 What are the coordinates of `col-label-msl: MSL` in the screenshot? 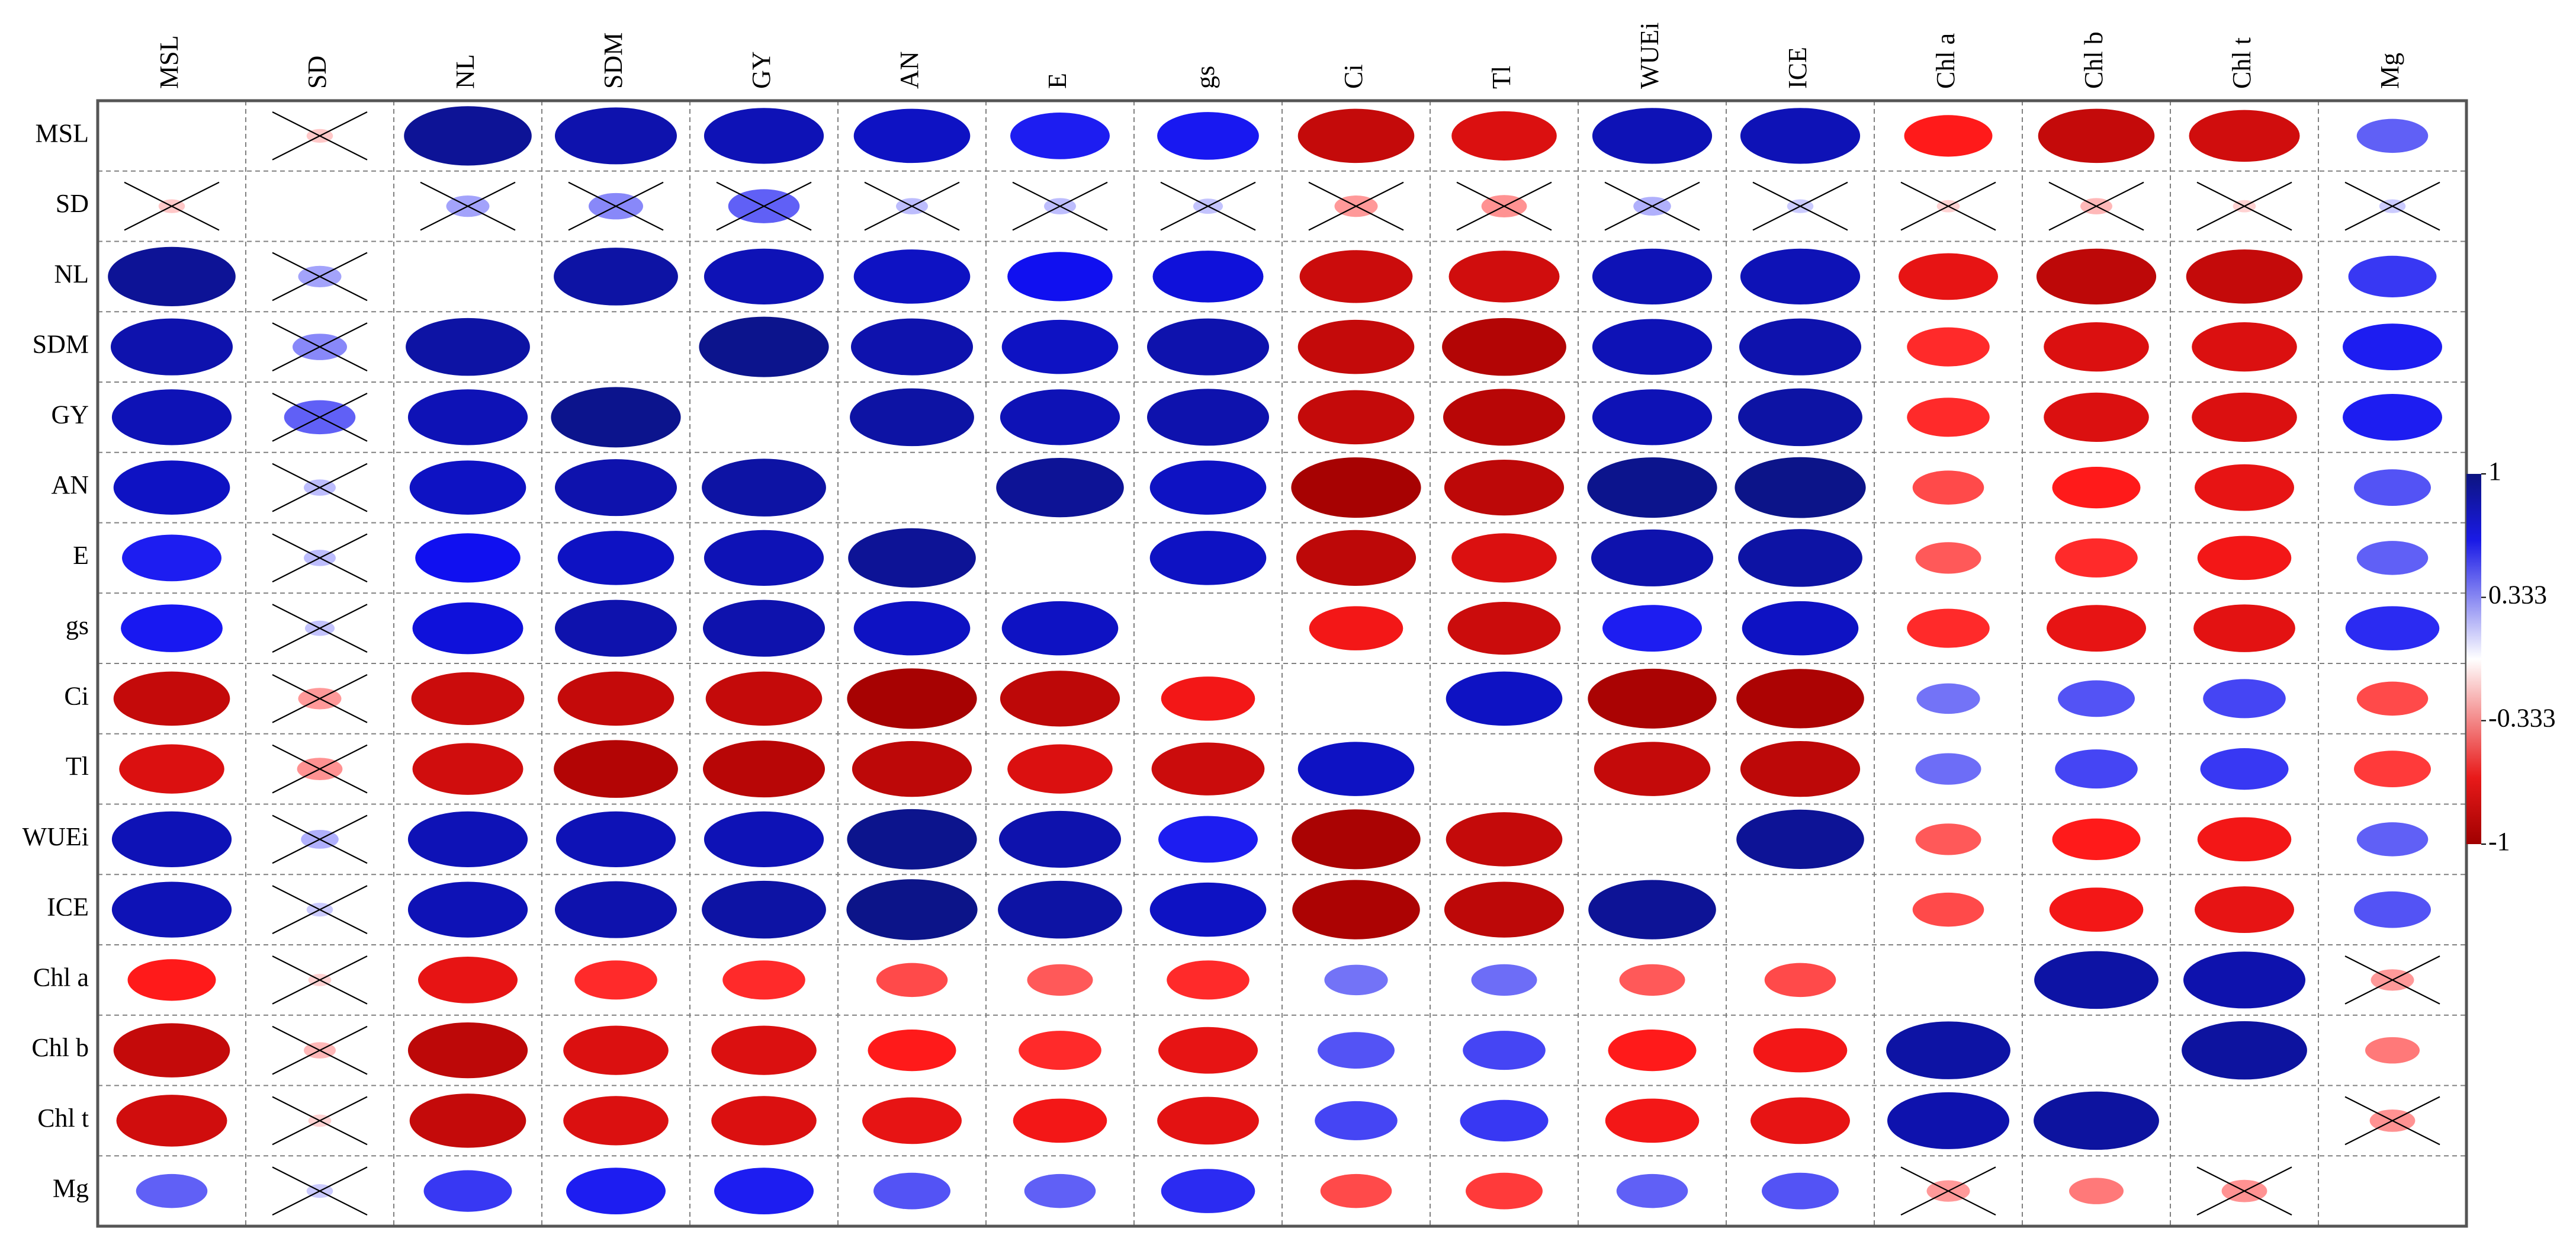 It's located at (170, 62).